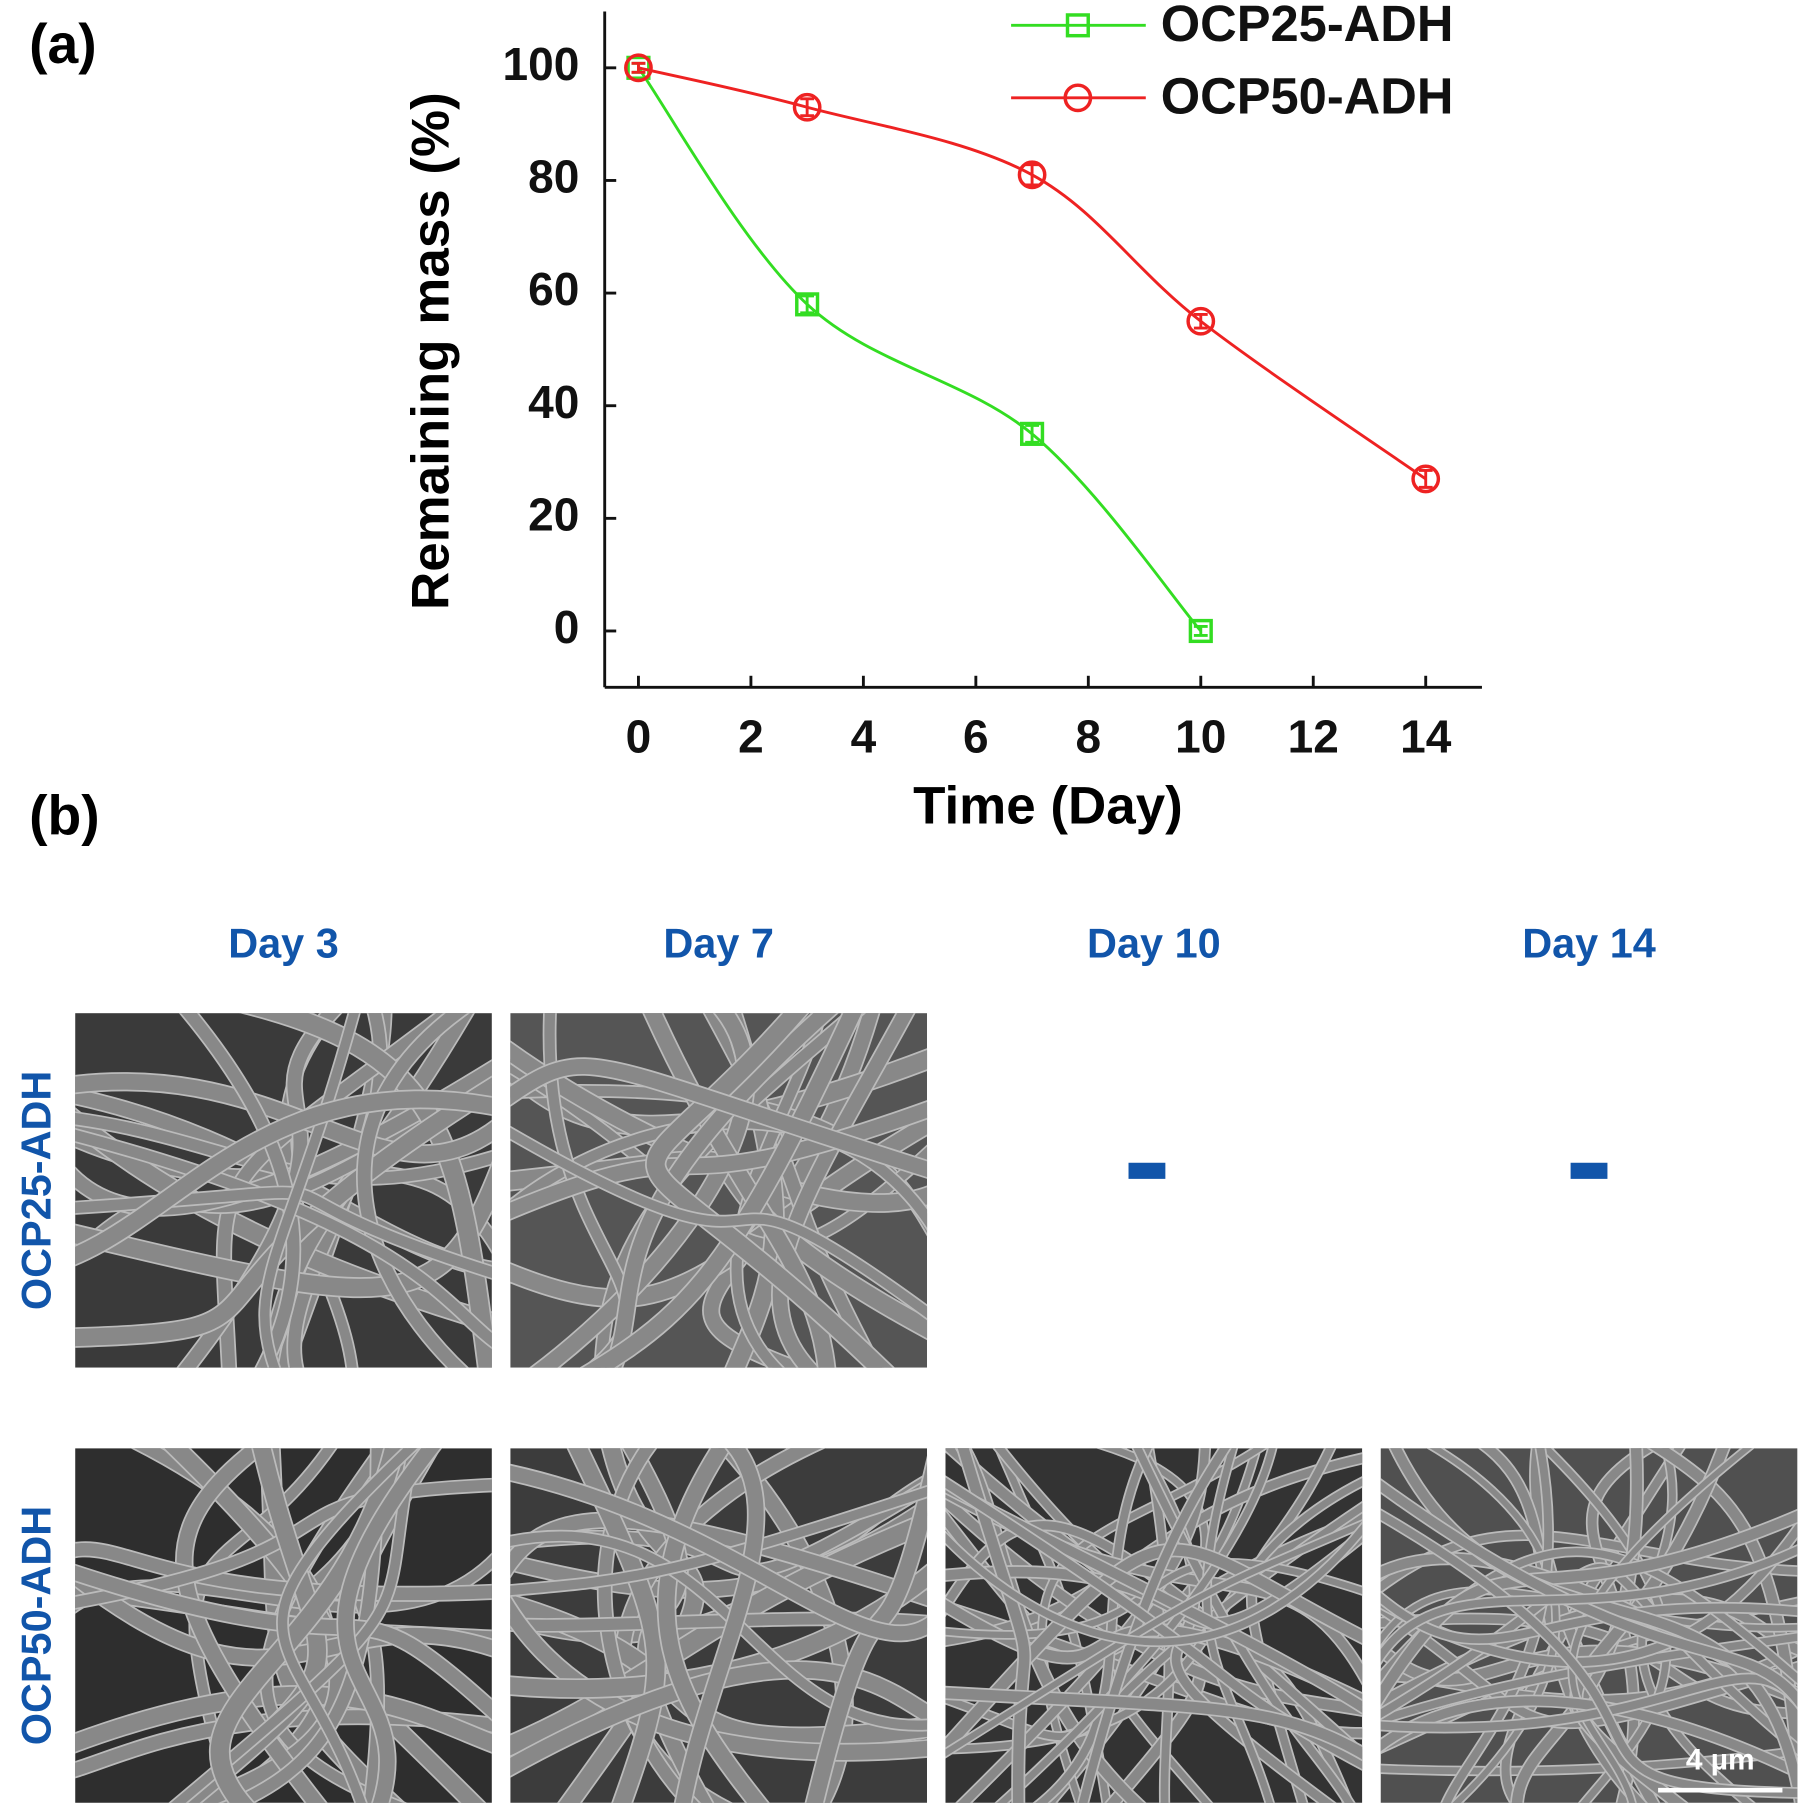  I want to click on x-tick-label: 2, so click(751, 736).